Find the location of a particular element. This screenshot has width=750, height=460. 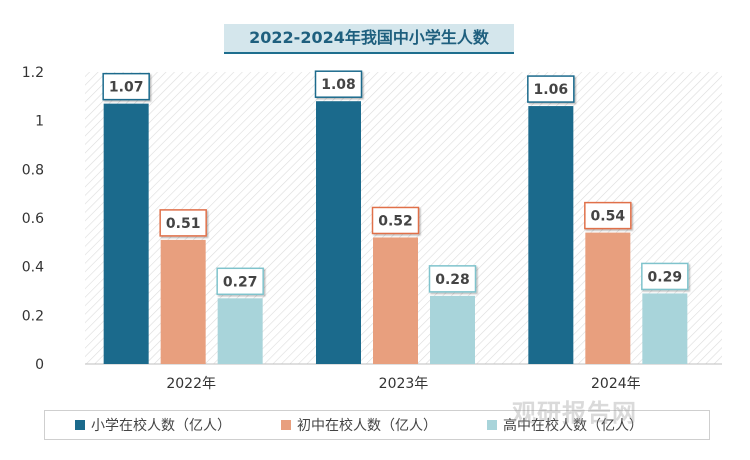

chart-title: 2022-2024年我国中小学生人数 is located at coordinates (369, 37).